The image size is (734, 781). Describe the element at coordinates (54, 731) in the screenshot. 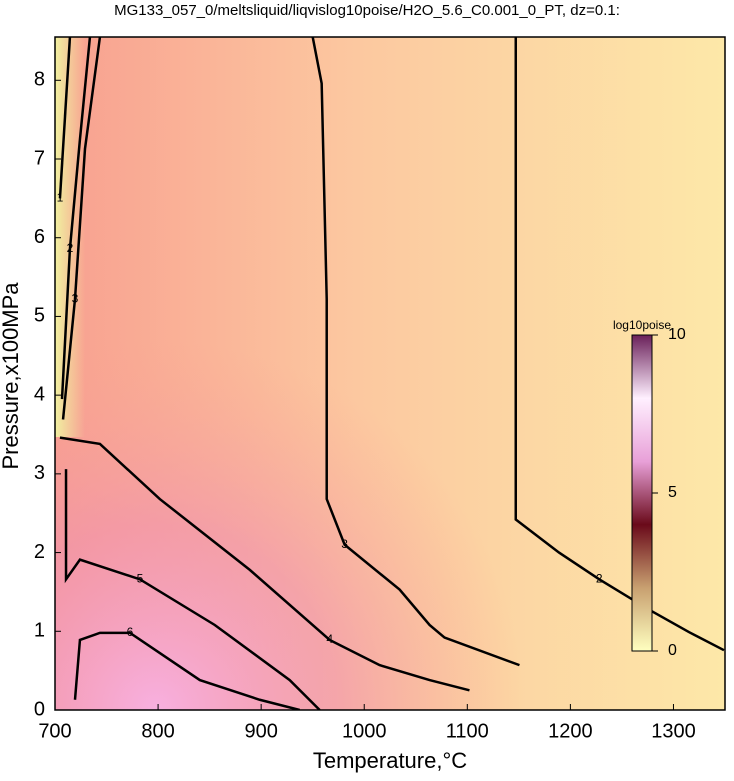

I see `x-tick-label: 700` at that location.